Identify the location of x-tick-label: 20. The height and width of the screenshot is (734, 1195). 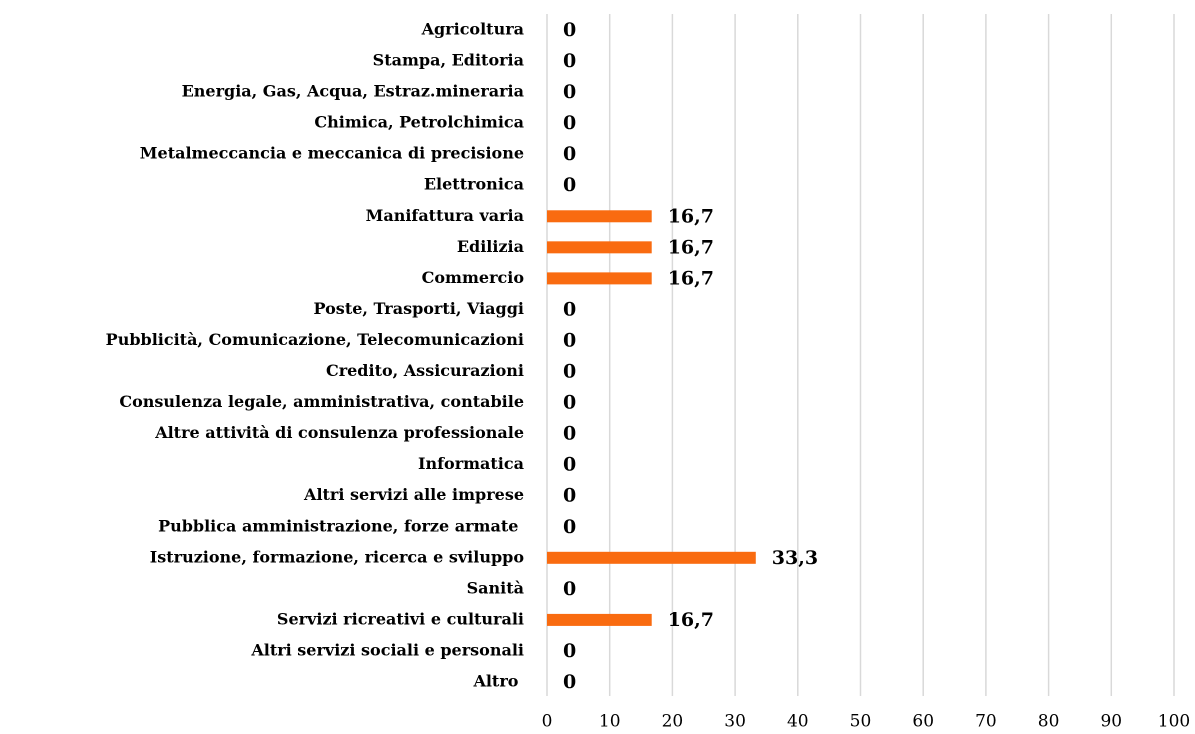
(673, 722).